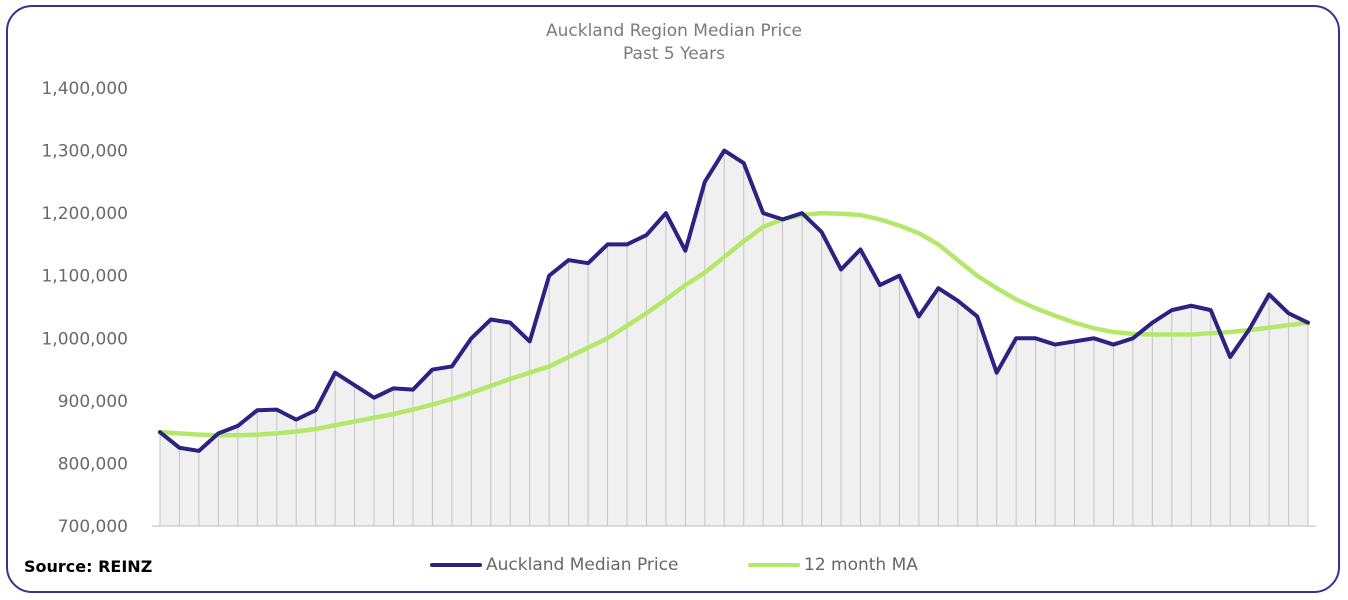 The height and width of the screenshot is (600, 1348). I want to click on y-tick-label: 800,000, so click(93, 464).